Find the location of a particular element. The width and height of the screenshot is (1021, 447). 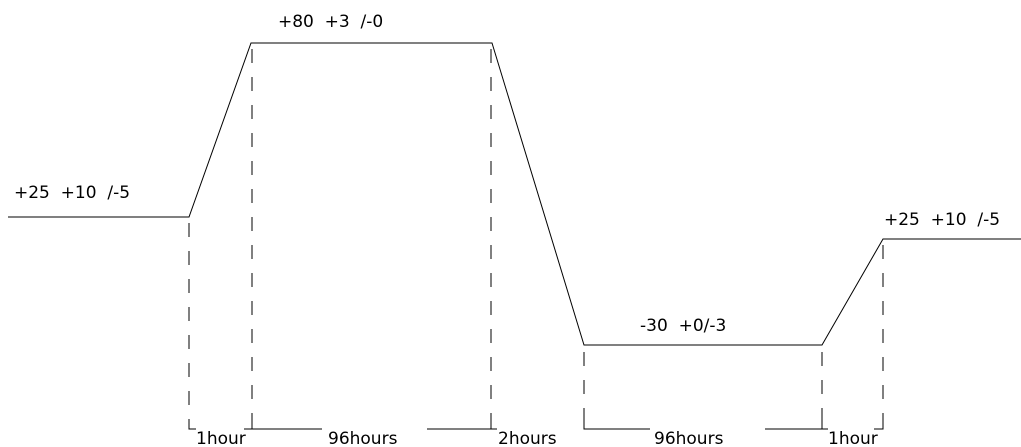

bracket-hold-low-right is located at coordinates (794, 425).